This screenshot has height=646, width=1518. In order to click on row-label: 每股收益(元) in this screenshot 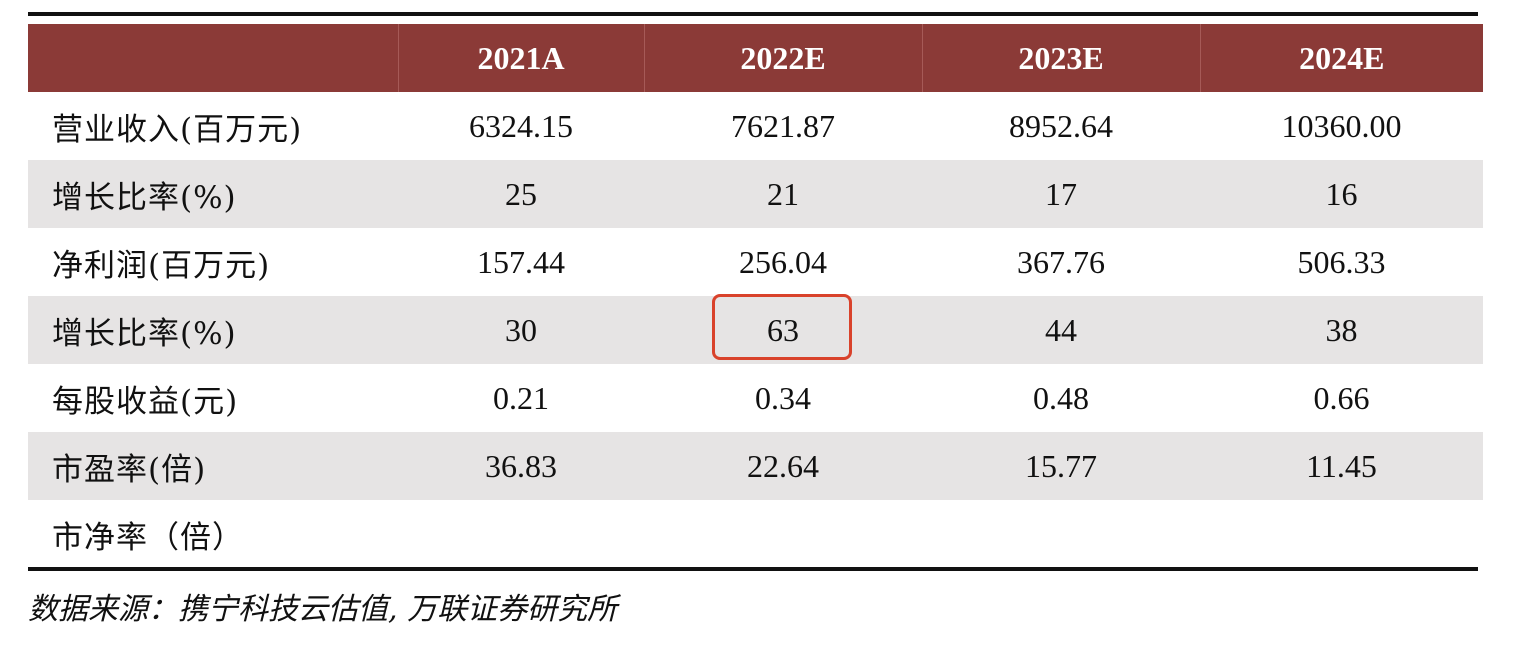, I will do `click(145, 401)`.